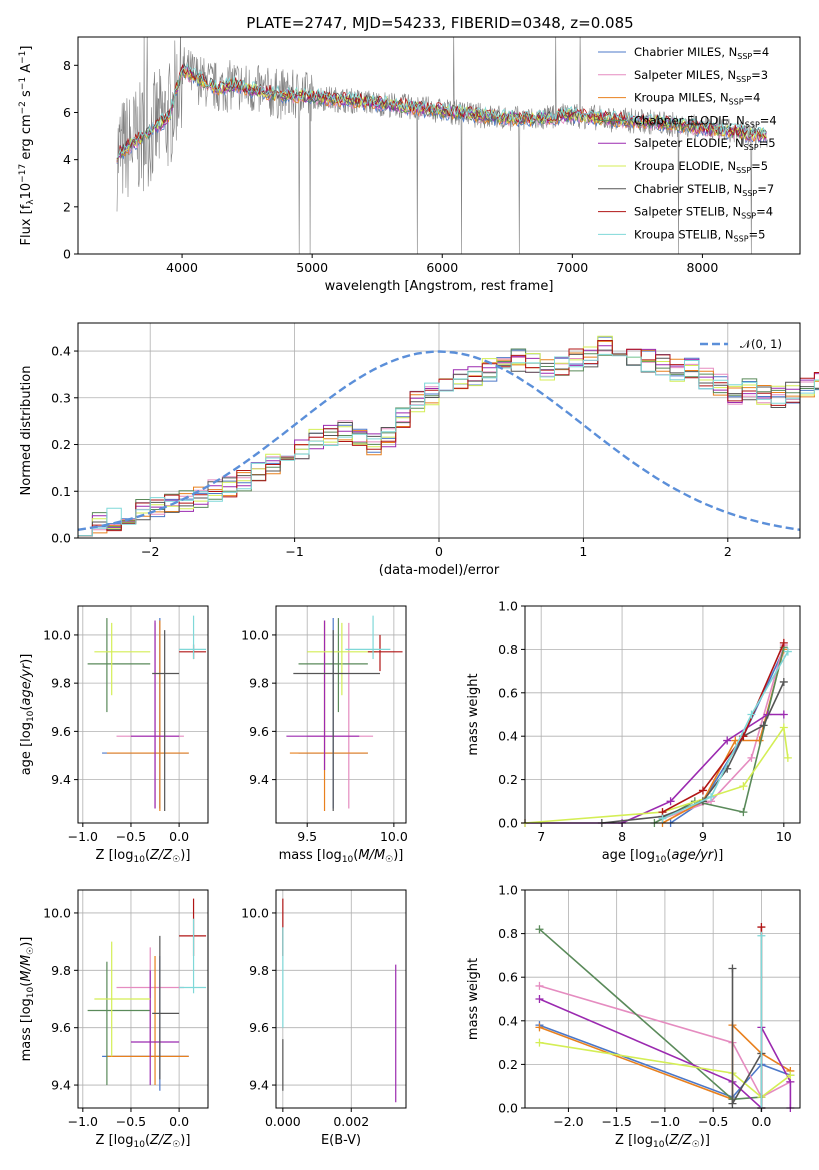 This screenshot has width=819, height=1170. What do you see at coordinates (728, 551) in the screenshot?
I see `x-tick-label: 2` at bounding box center [728, 551].